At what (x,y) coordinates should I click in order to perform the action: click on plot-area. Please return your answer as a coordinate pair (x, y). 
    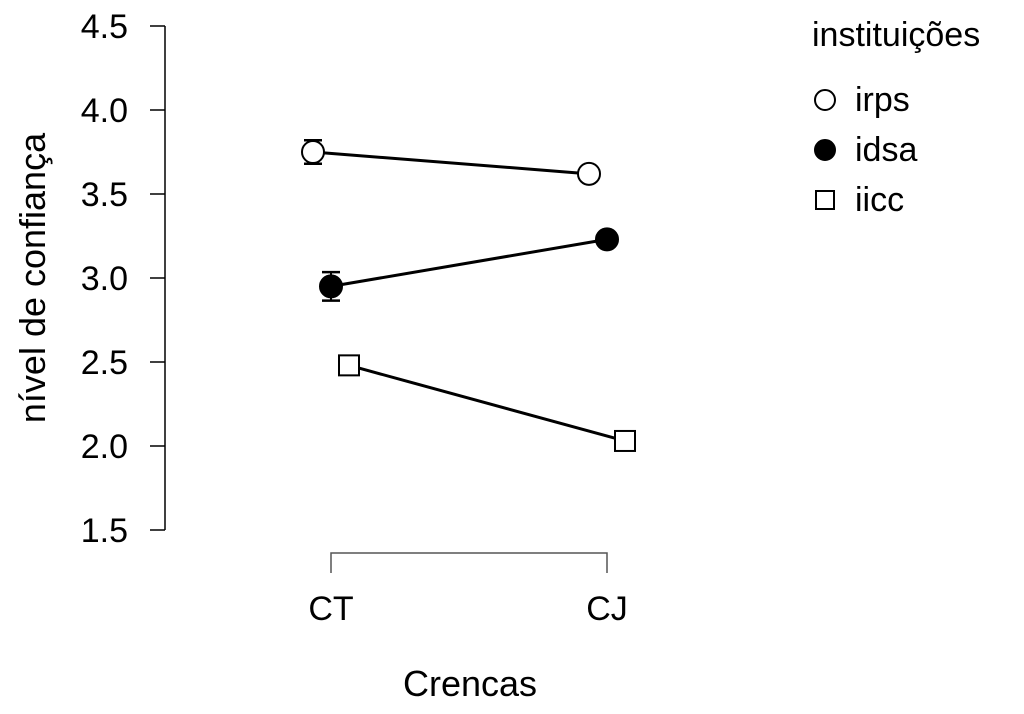
    Looking at the image, I should click on (468, 295).